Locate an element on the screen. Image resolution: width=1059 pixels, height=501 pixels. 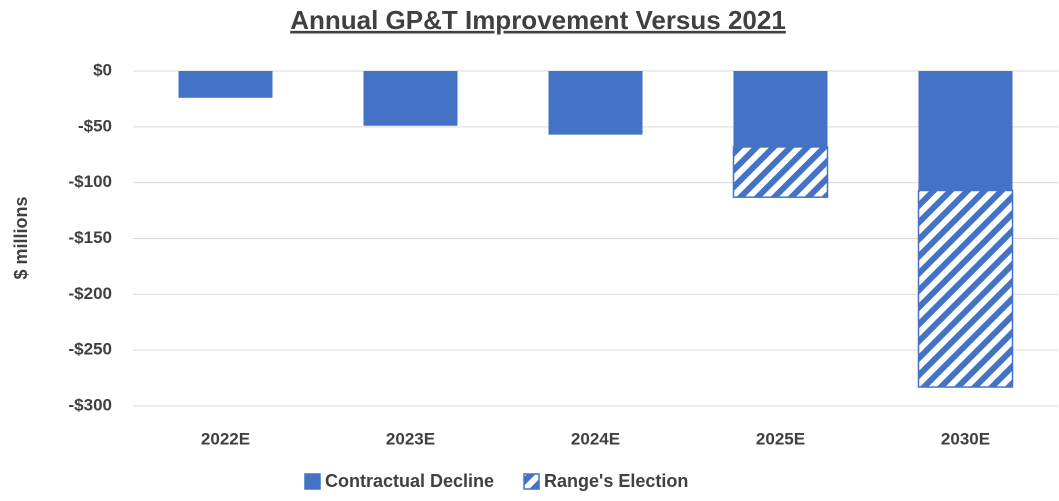
y-tick-label: -$100 is located at coordinates (90, 181).